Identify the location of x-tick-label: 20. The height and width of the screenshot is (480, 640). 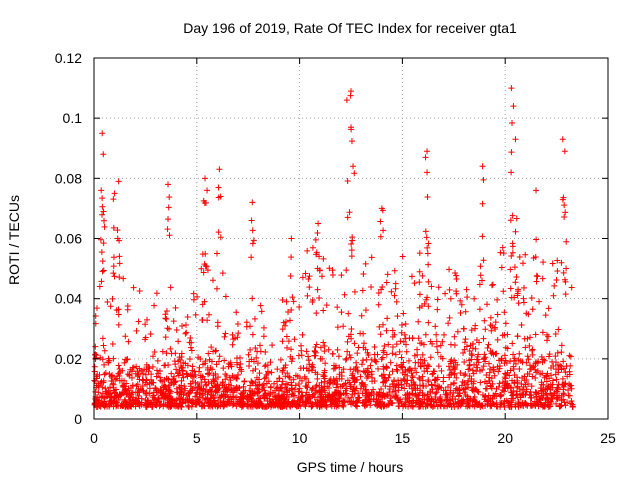
(505, 438).